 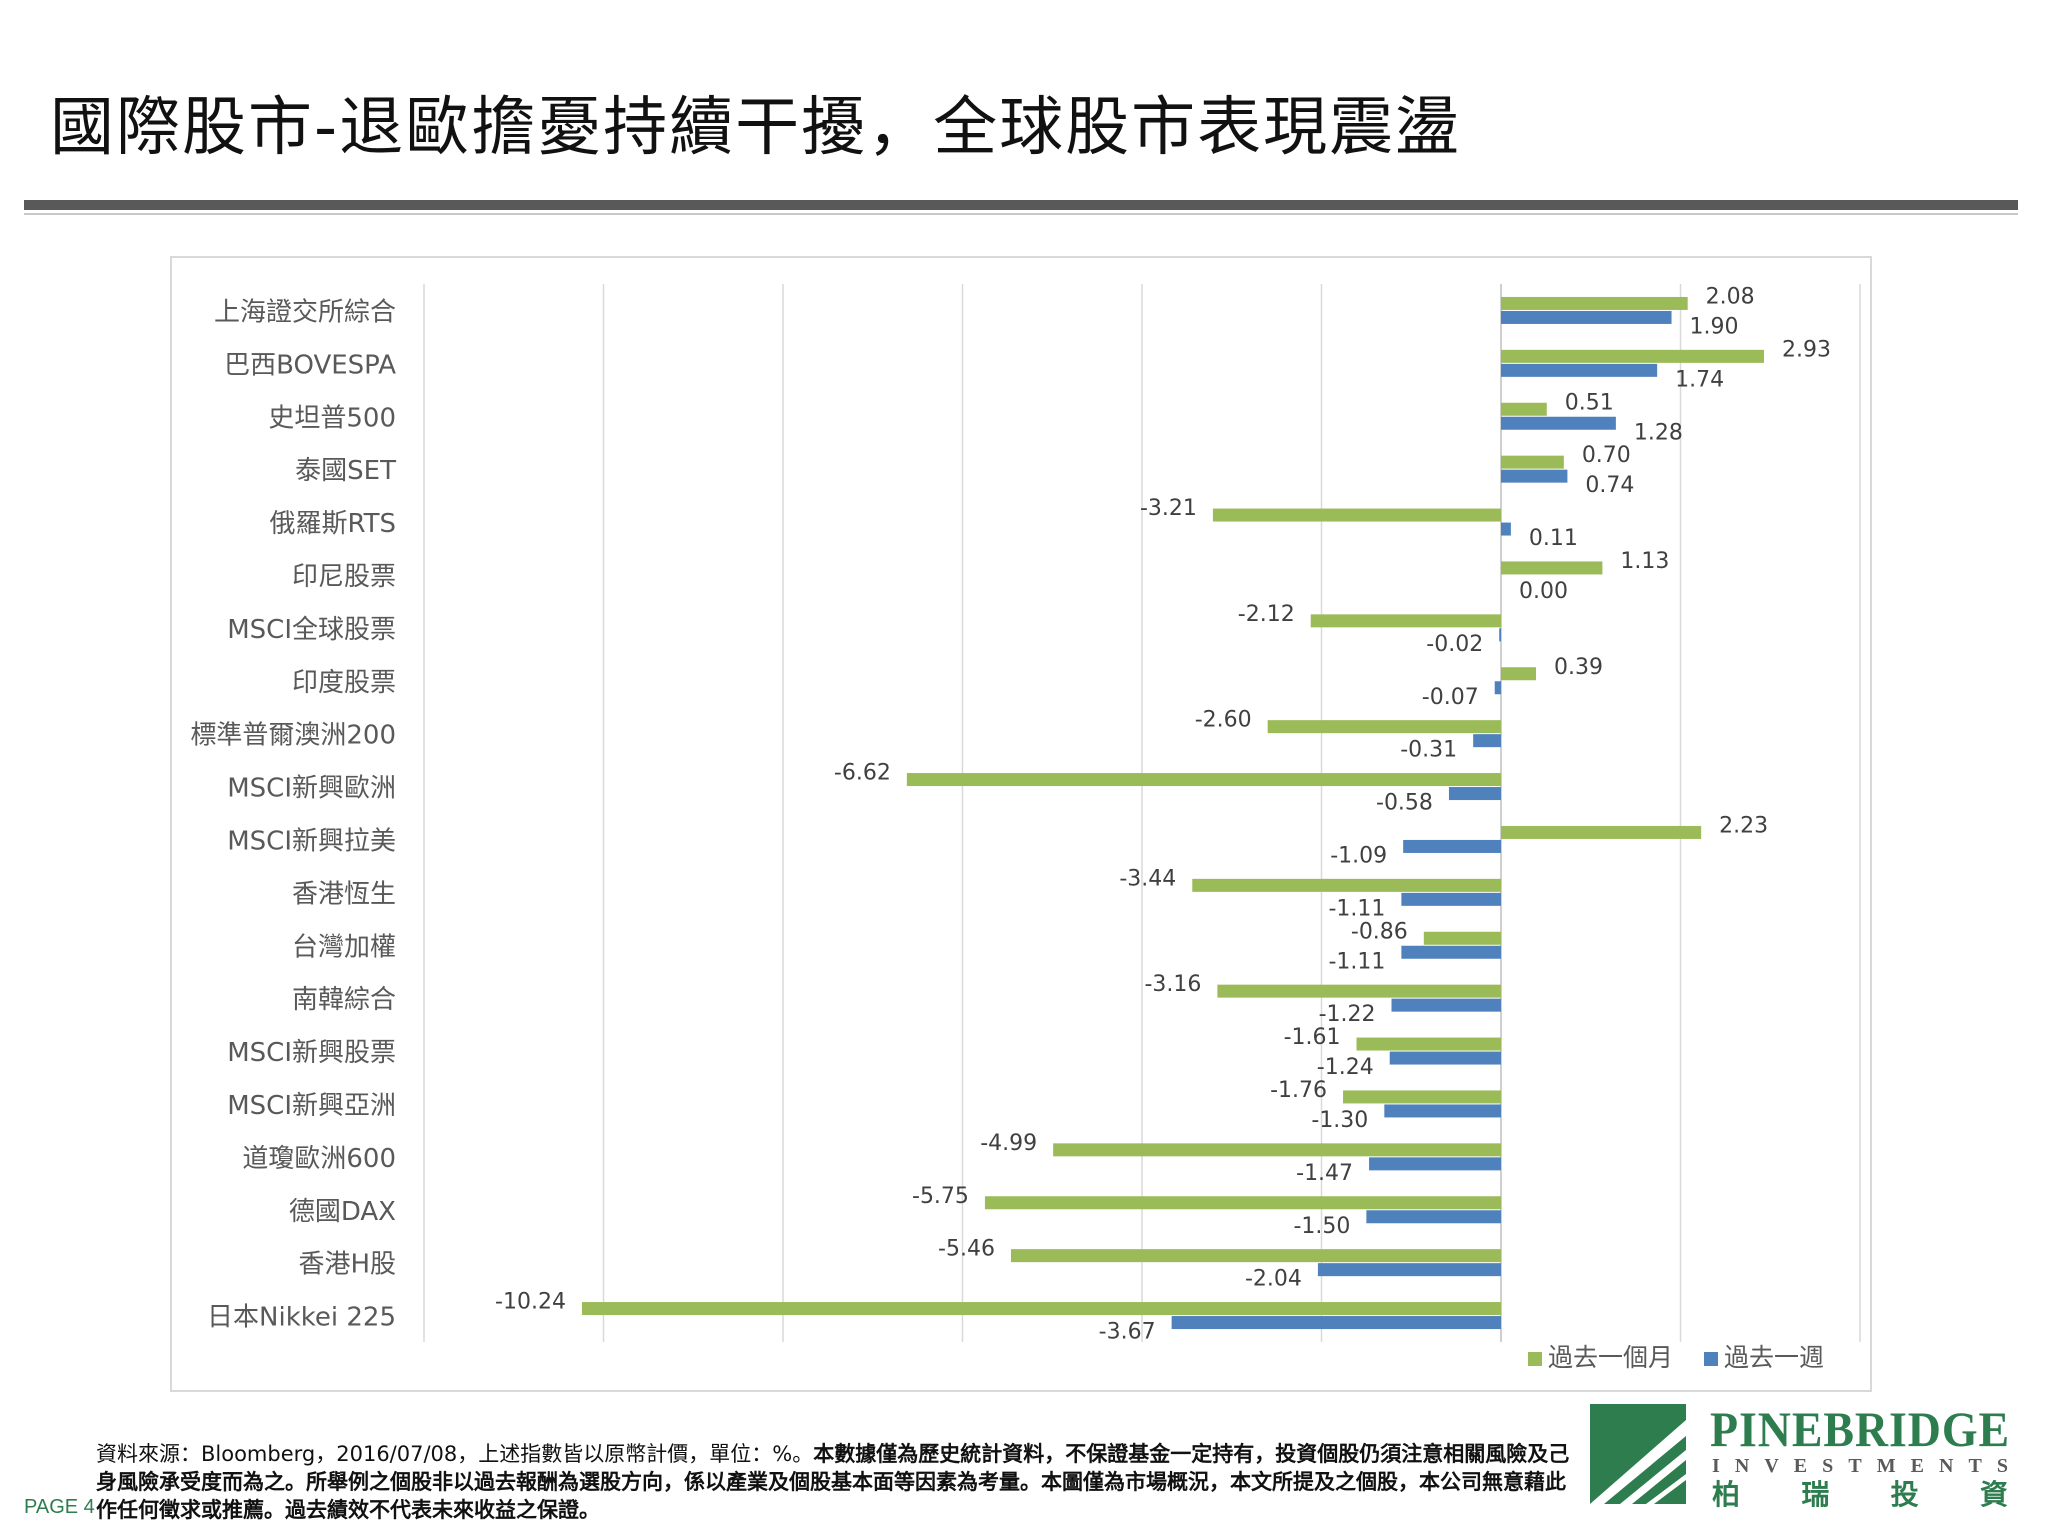 I want to click on logo-chinese-name: 柏 瑞 投 資, so click(x=1860, y=1494).